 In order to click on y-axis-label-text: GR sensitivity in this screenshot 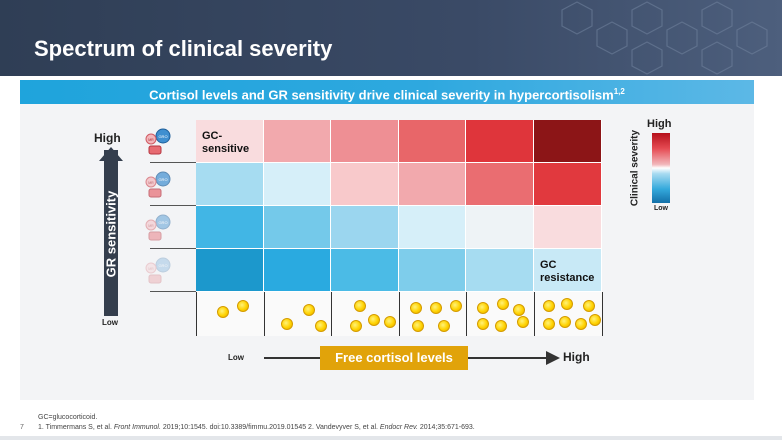, I will do `click(111, 234)`.